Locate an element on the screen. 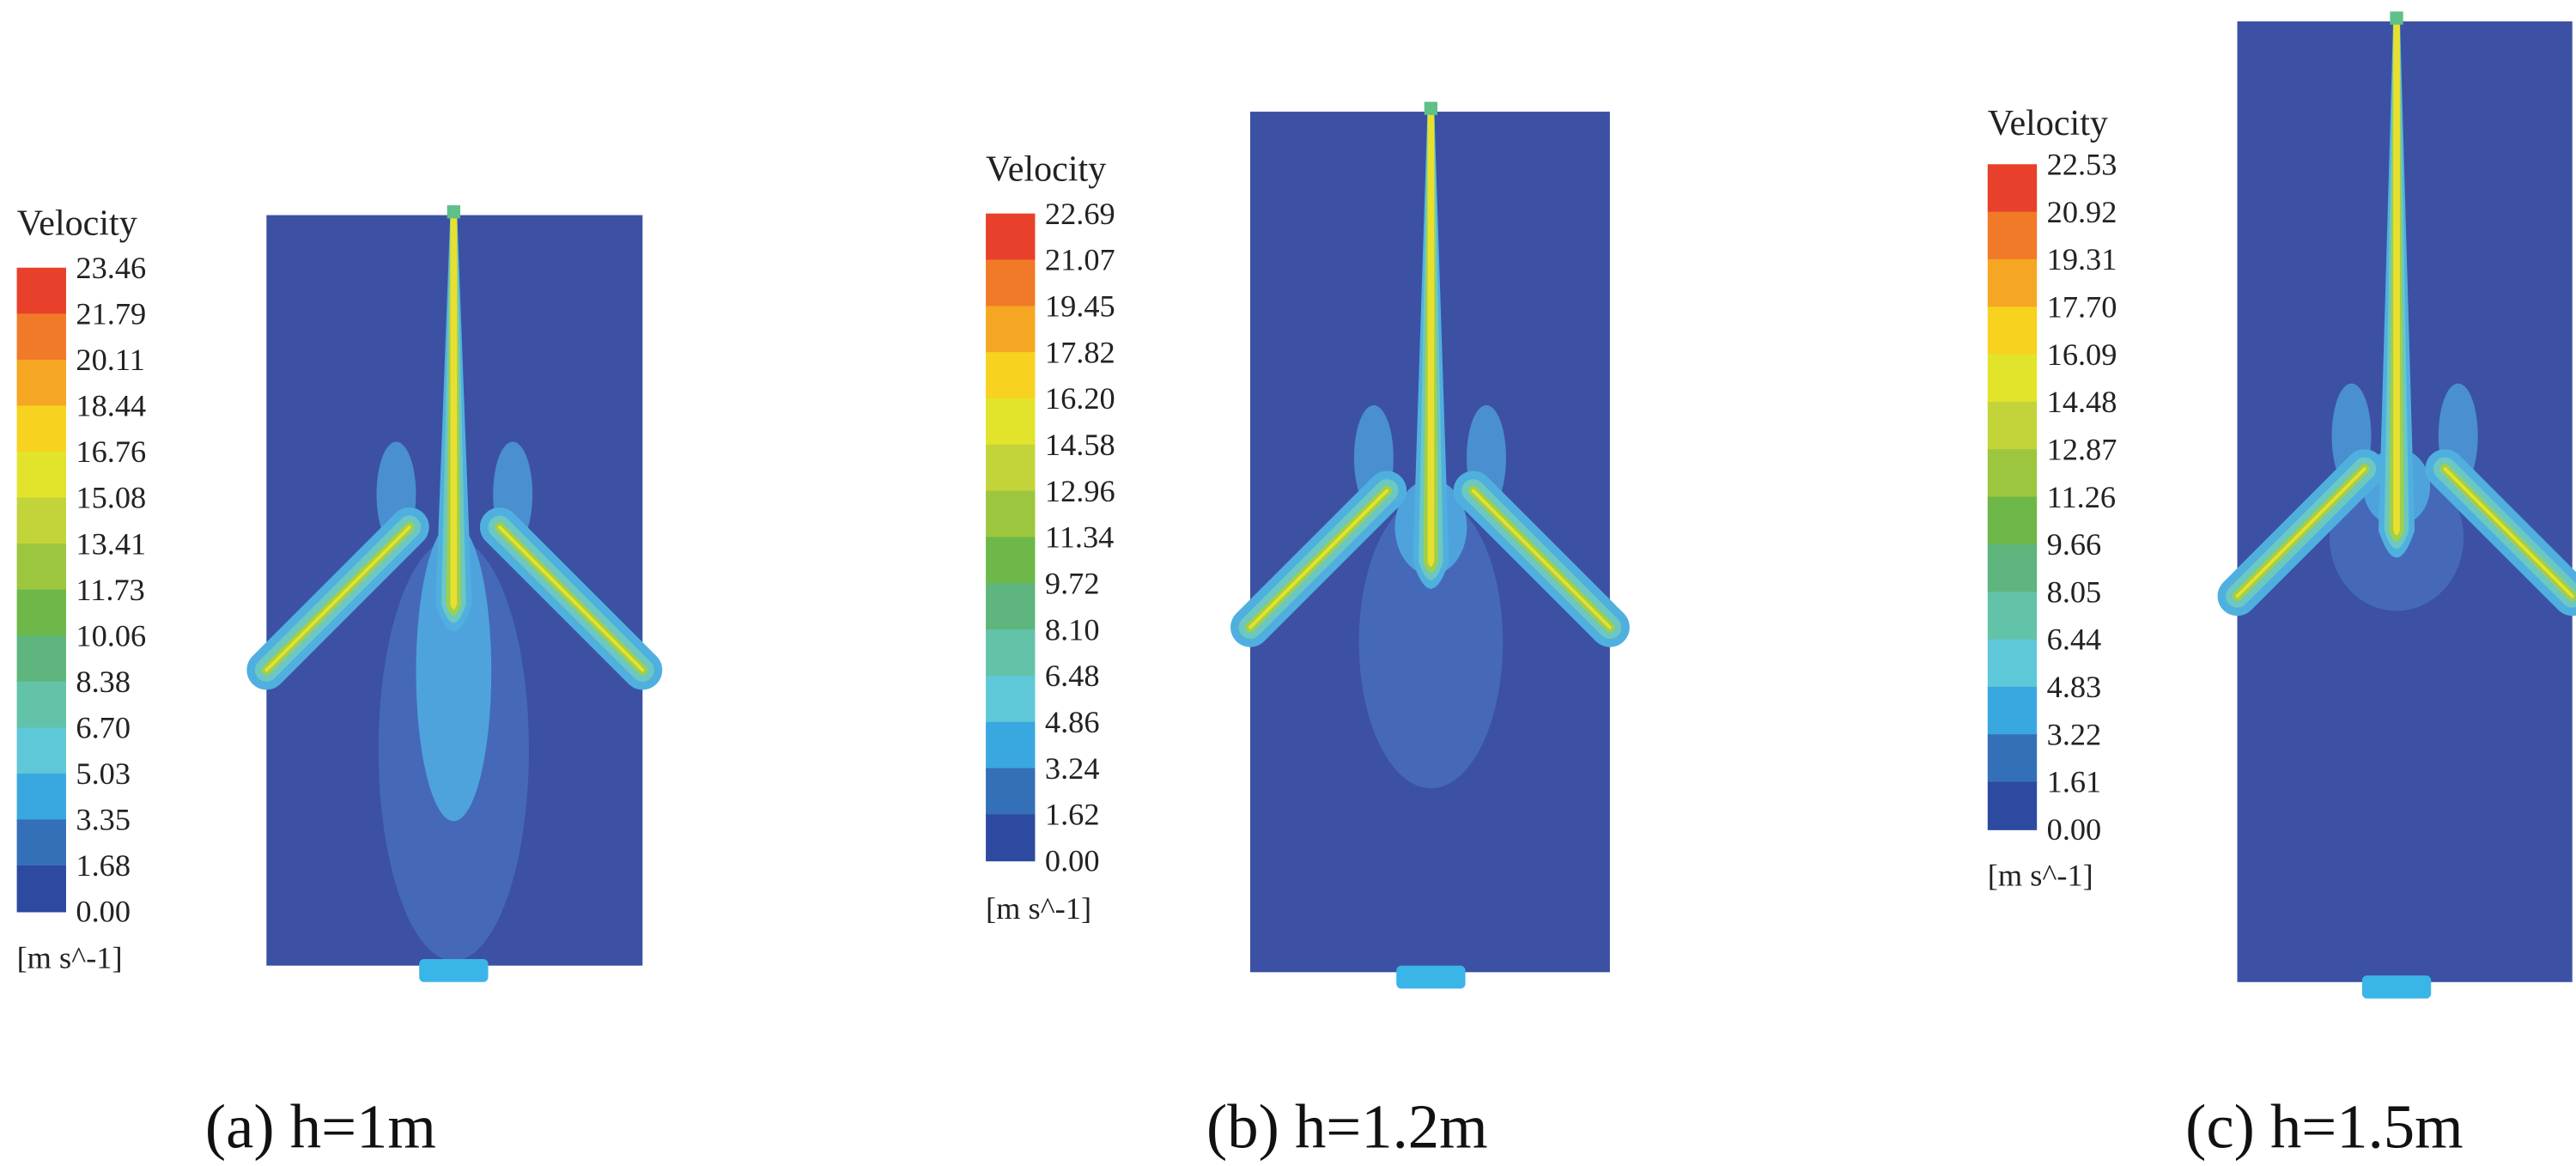 The image size is (2576, 1166). legend-tick-label: 11.34 is located at coordinates (1079, 537).